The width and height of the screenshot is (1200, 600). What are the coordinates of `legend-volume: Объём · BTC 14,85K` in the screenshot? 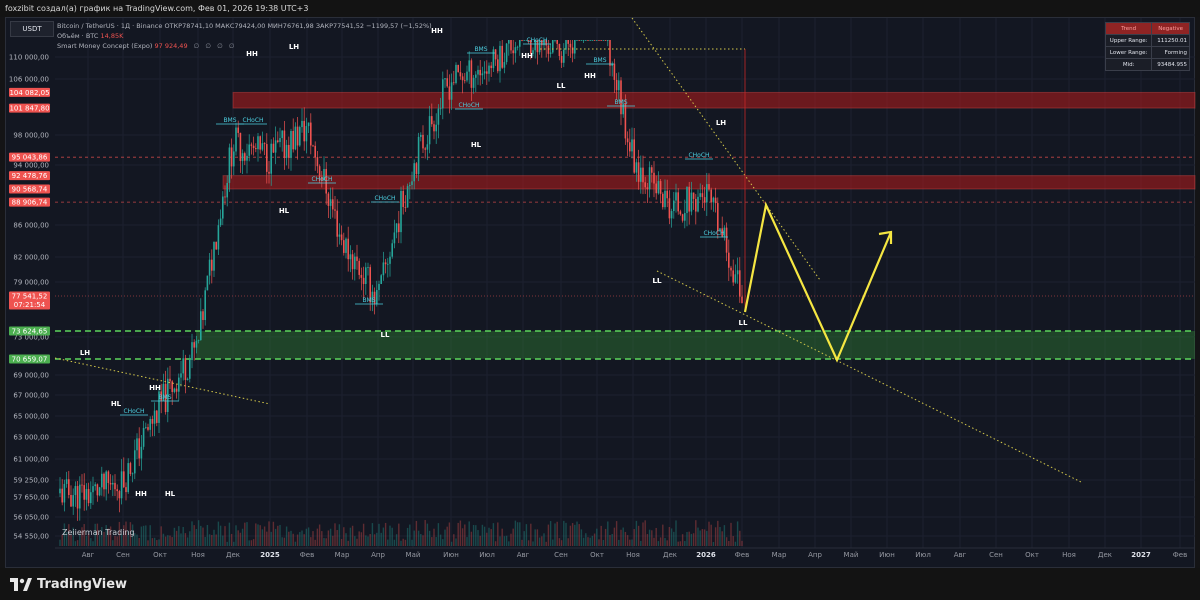 It's located at (90, 36).